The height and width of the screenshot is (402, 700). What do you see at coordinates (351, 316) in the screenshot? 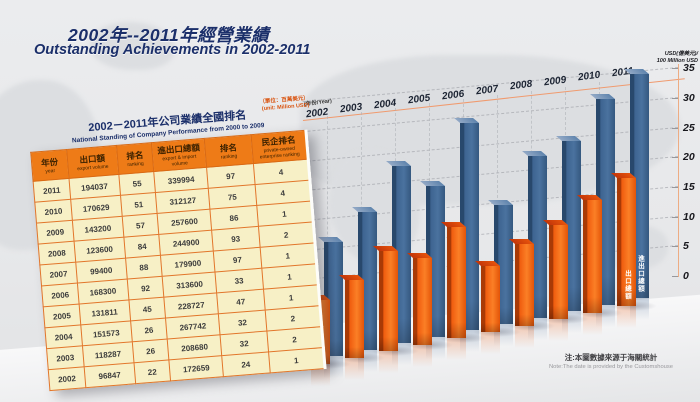
I see `bar-export-2003` at bounding box center [351, 316].